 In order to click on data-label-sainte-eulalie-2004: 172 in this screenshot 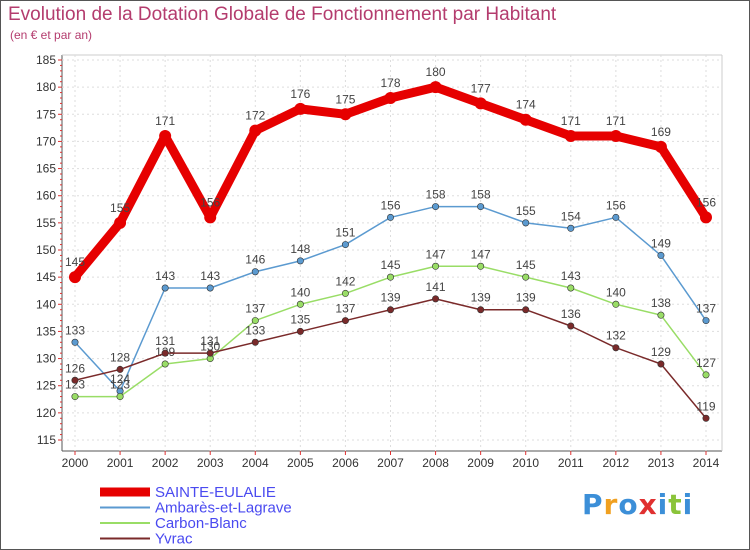, I will do `click(255, 116)`.